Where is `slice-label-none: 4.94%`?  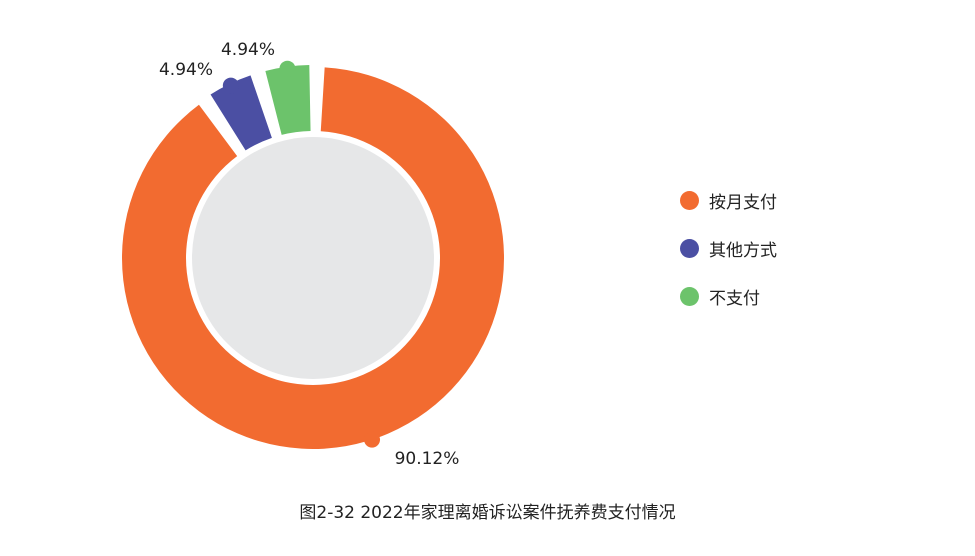 slice-label-none: 4.94% is located at coordinates (248, 50).